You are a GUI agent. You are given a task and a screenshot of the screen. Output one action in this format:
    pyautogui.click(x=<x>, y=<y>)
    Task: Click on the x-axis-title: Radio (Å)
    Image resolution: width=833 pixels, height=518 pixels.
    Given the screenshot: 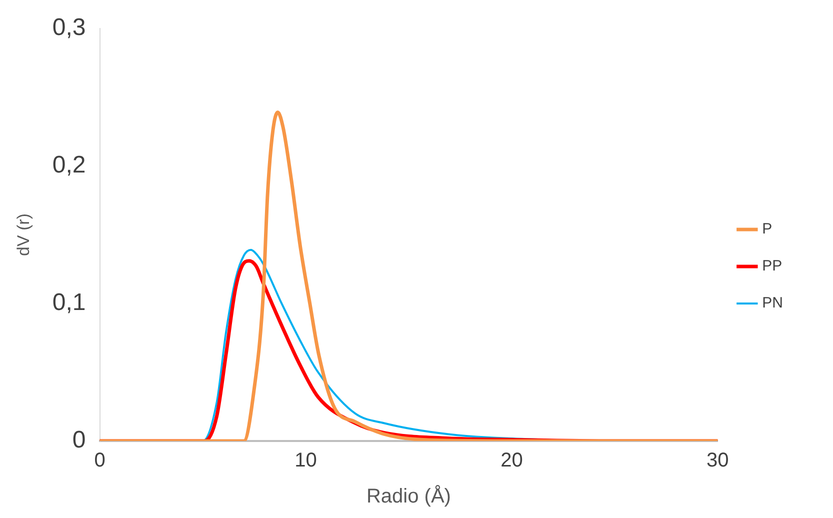 What is the action you would take?
    pyautogui.click(x=408, y=496)
    